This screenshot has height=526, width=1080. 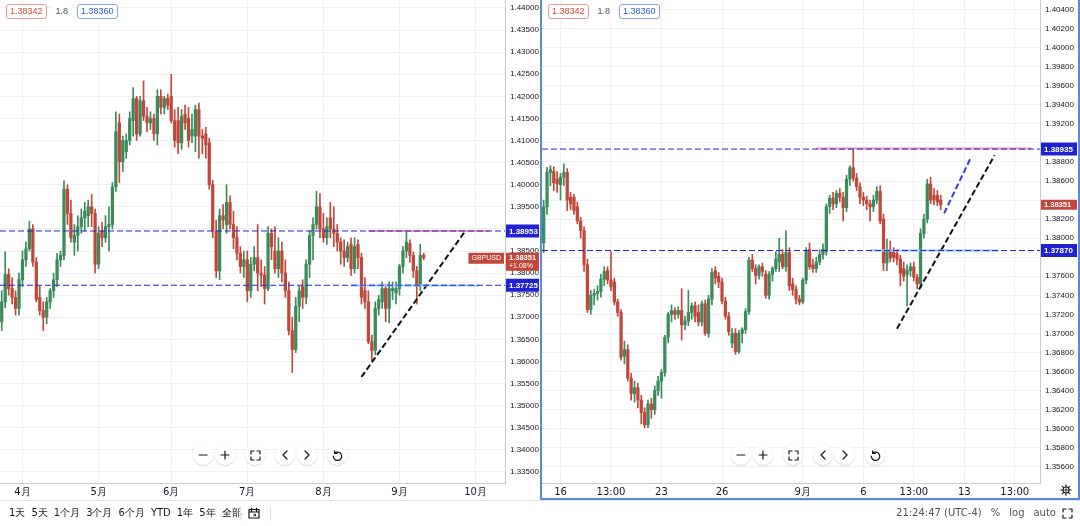 I want to click on y-tick-label: 1.37400, so click(x=1060, y=295).